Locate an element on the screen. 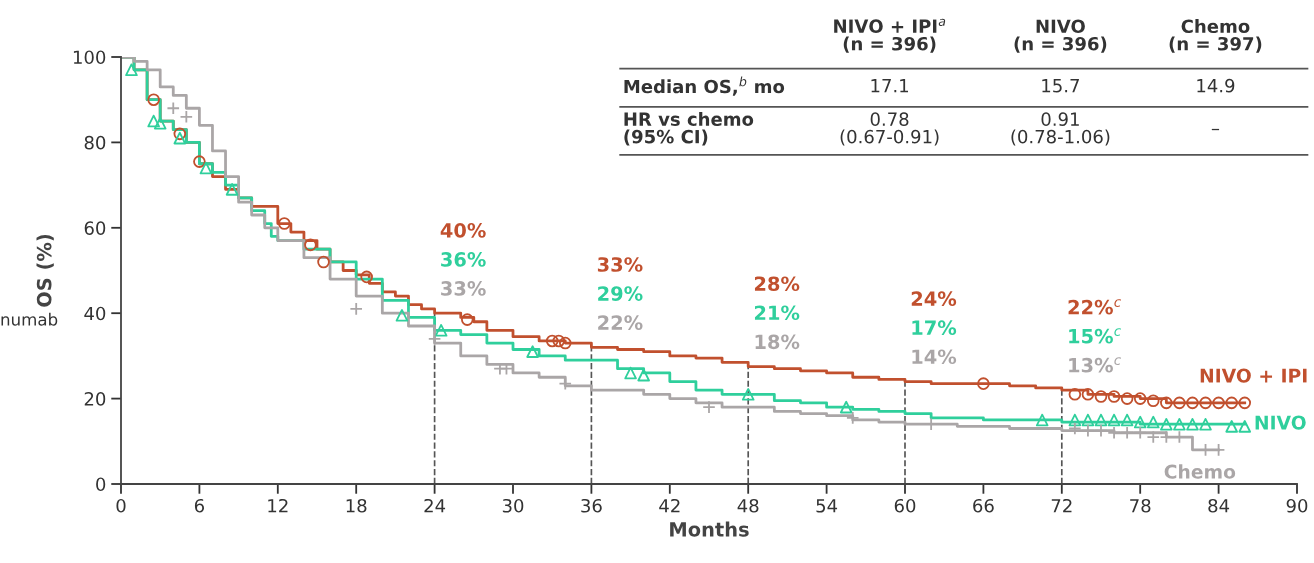  annotation: 17% is located at coordinates (934, 328).